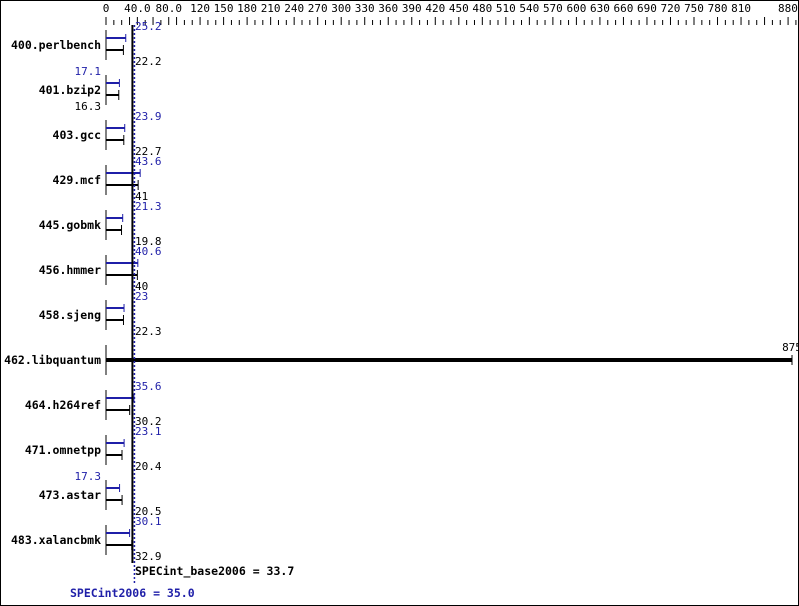  I want to click on peak-value-label: 40.6, so click(148, 251).